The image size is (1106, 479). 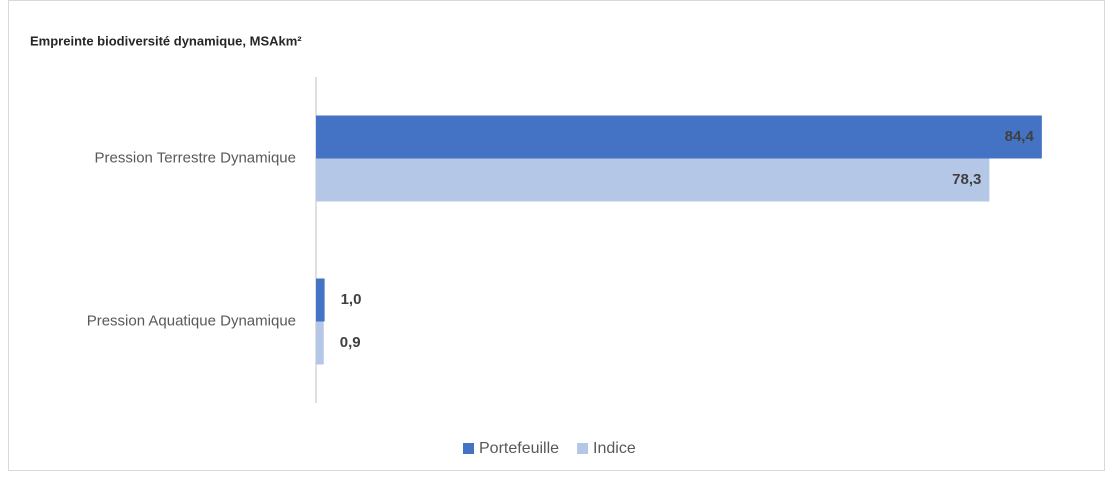 I want to click on category-label: Pression Terrestre Dynamique, so click(x=195, y=157).